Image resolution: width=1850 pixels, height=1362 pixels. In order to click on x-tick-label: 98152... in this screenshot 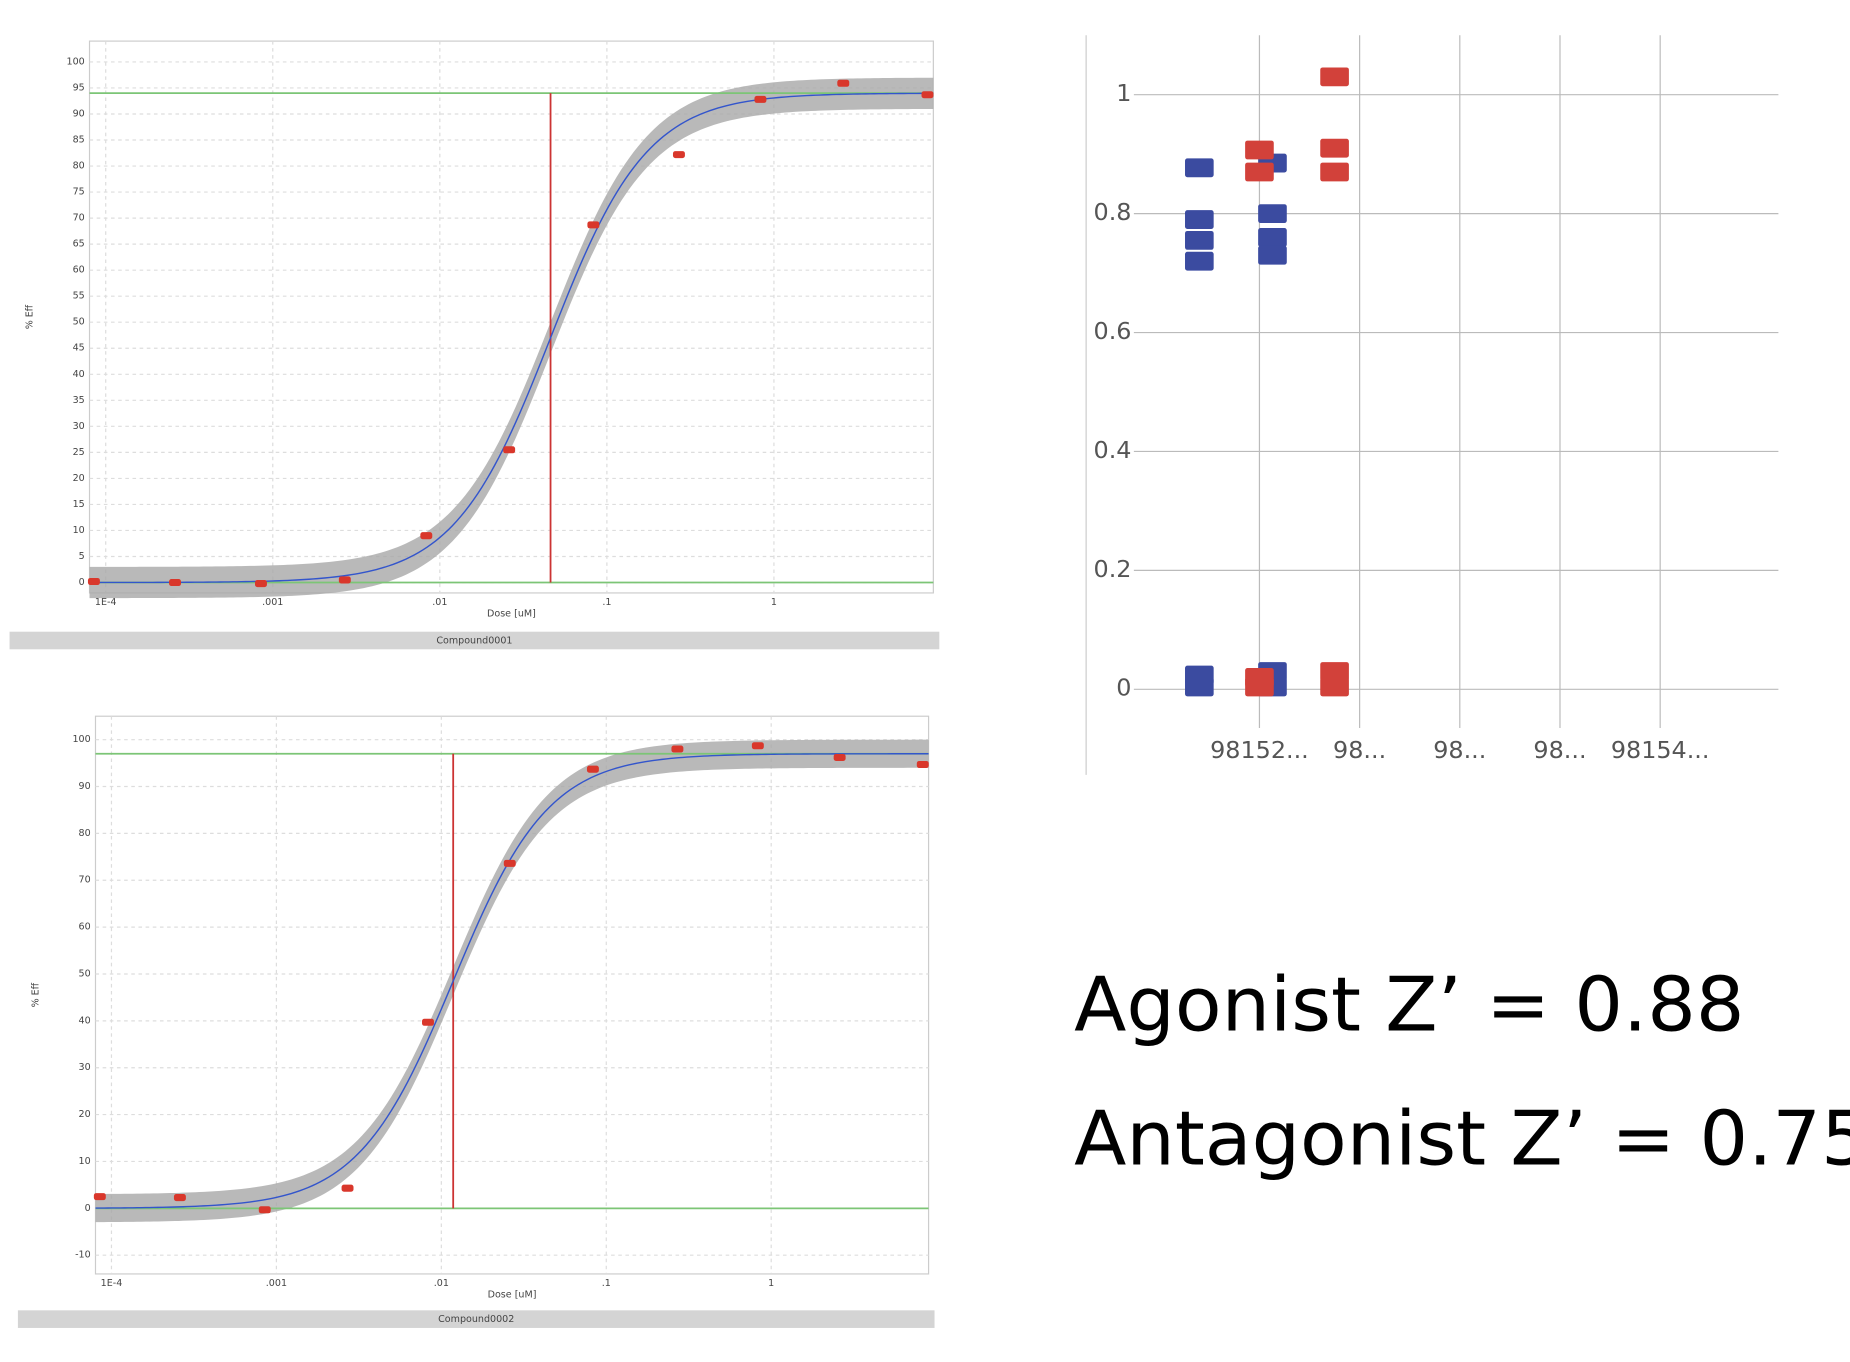, I will do `click(1259, 750)`.